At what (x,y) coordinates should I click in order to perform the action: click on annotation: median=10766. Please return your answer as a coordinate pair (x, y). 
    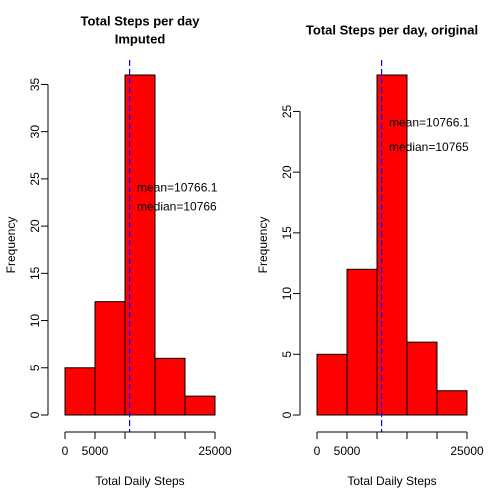
    Looking at the image, I should click on (177, 206).